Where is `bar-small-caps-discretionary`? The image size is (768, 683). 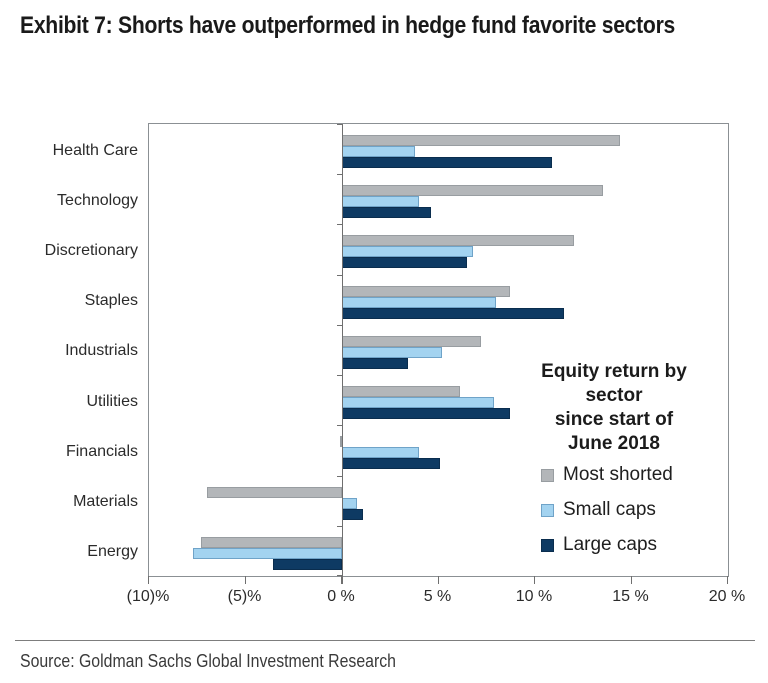
bar-small-caps-discretionary is located at coordinates (408, 252).